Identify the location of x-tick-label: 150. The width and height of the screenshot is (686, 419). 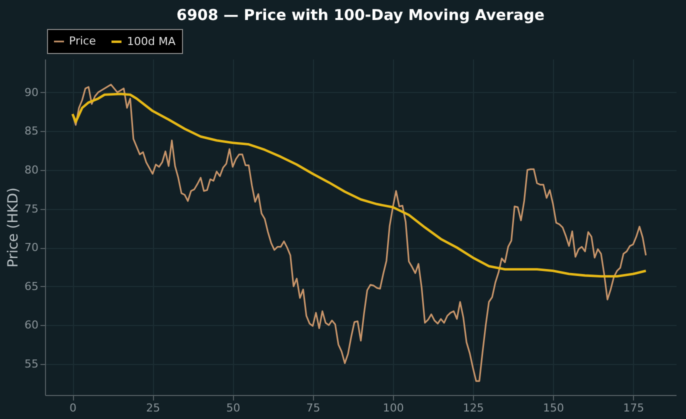
(553, 408).